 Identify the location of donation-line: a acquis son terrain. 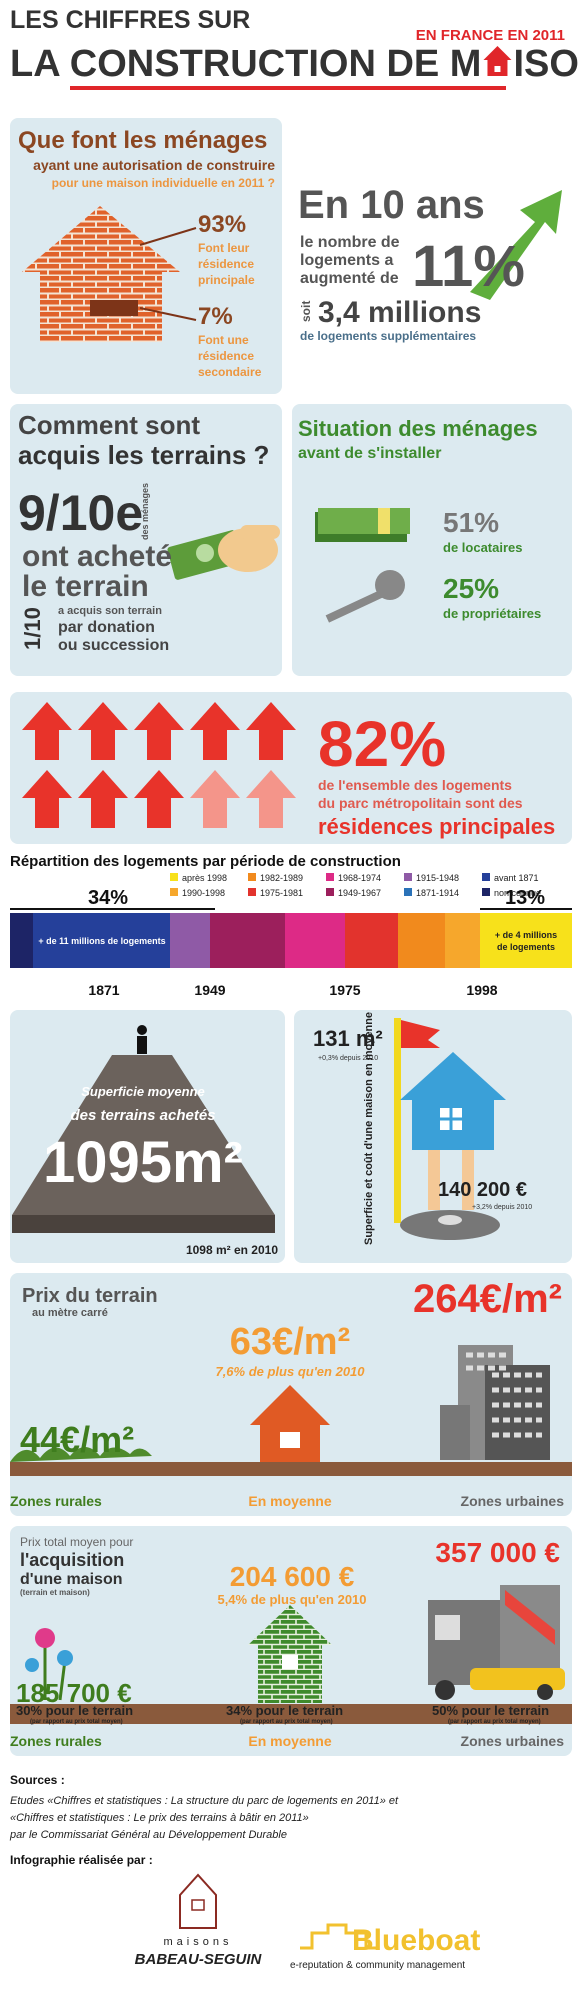
(110, 611).